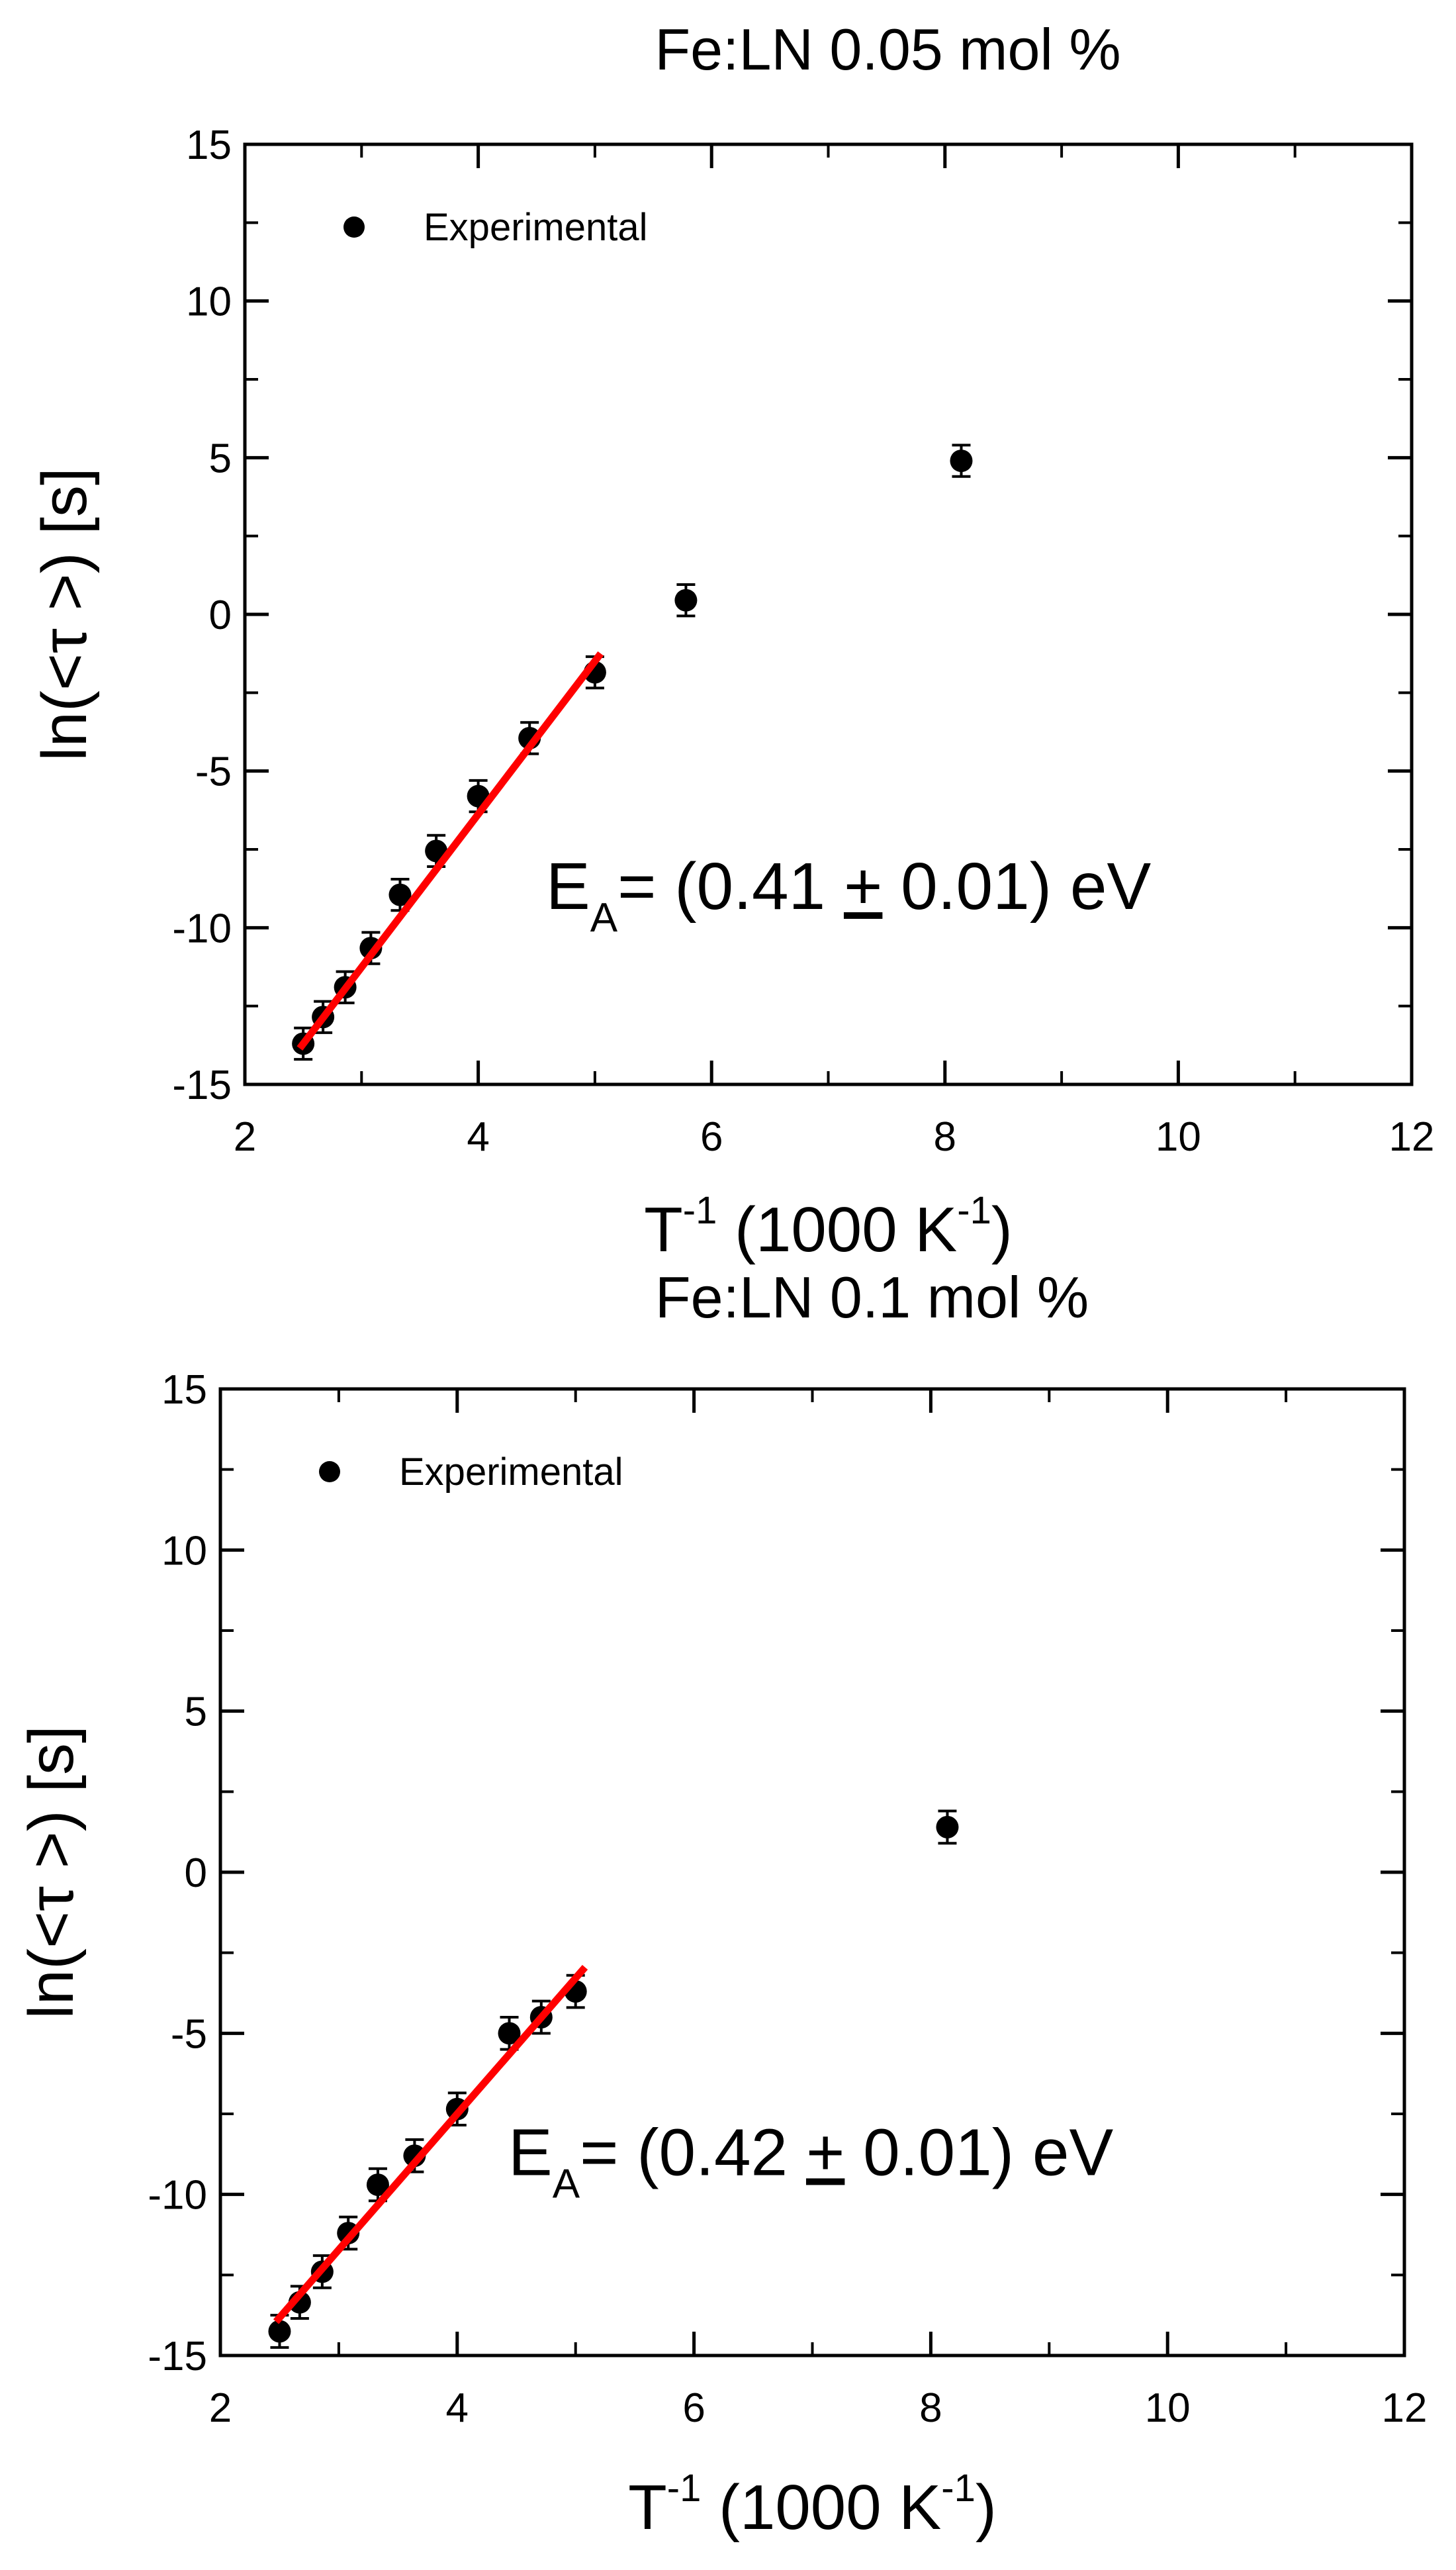  I want to click on activation-energy-annotation: EA= (0.41 + 0.01) eV, so click(849, 895).